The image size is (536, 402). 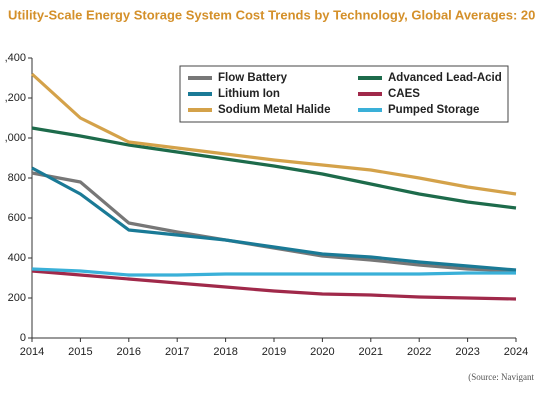 What do you see at coordinates (23, 338) in the screenshot?
I see `y-tick-label: 0` at bounding box center [23, 338].